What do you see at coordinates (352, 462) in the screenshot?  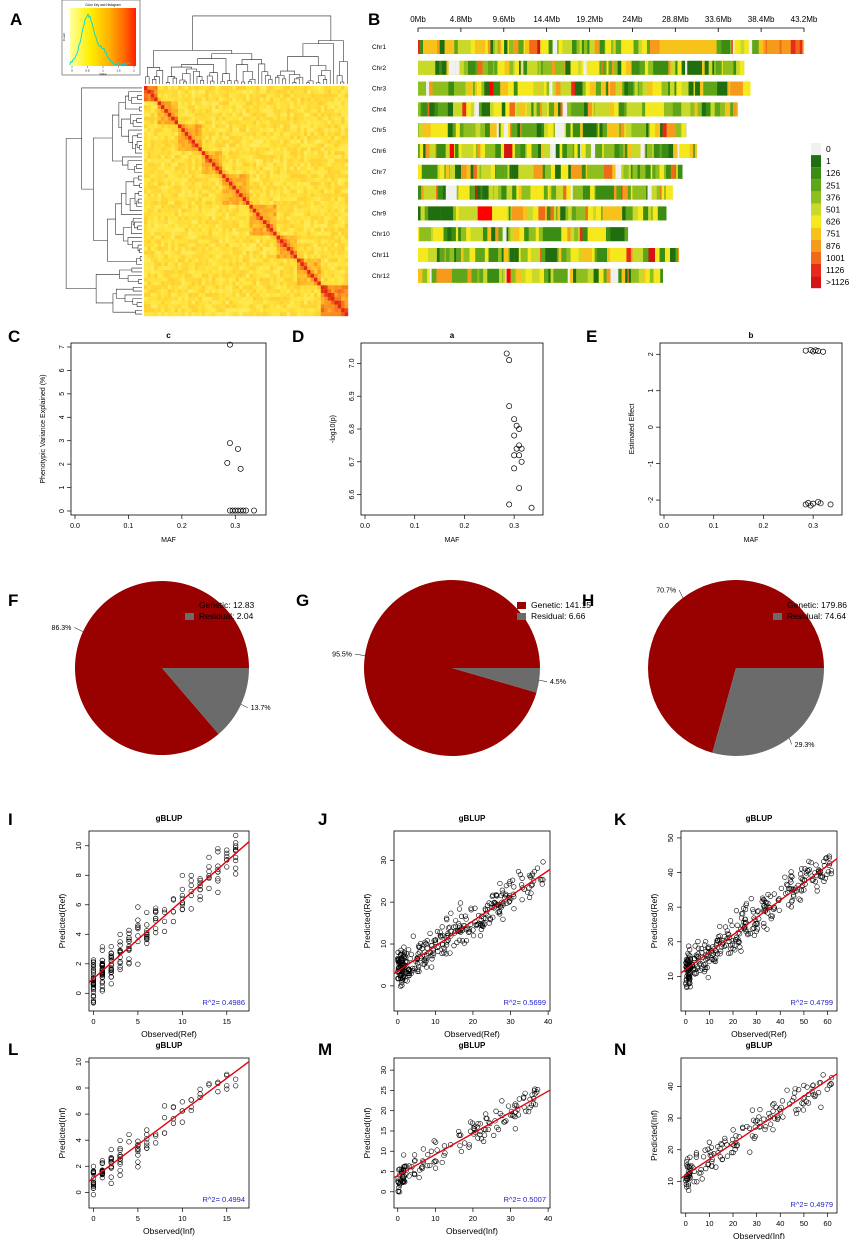 I see `y-tick-label: 6.7` at bounding box center [352, 462].